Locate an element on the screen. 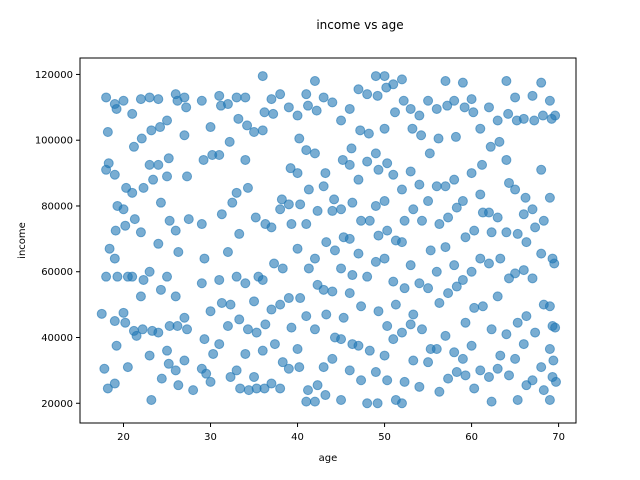 Image resolution: width=640 pixels, height=480 pixels. x-tick-label: 50 is located at coordinates (384, 437).